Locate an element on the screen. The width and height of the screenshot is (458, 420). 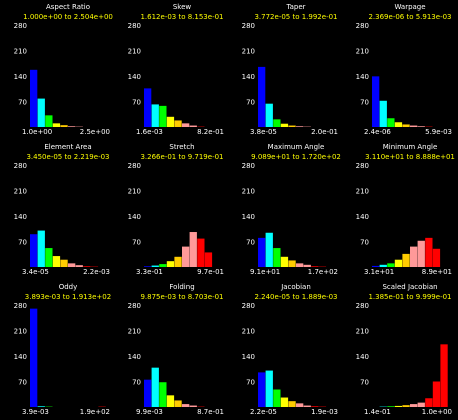
panel-title: Stretch is located at coordinates (181, 147).